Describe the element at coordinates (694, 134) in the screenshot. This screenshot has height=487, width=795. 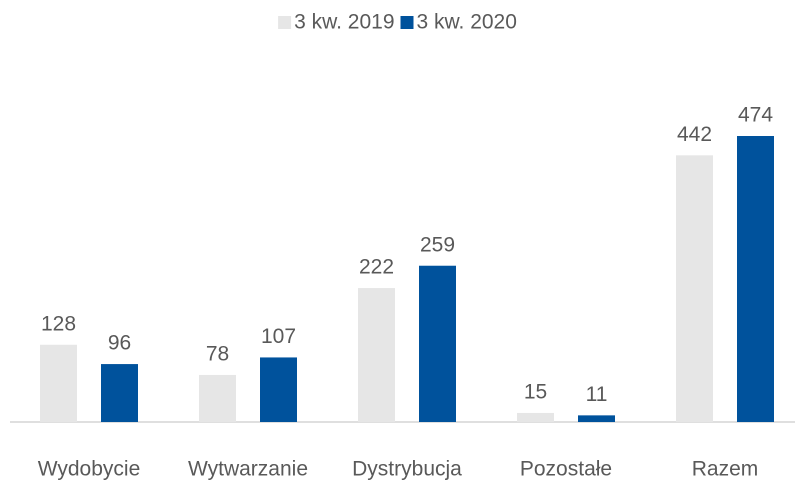
I see `value-label: 442` at that location.